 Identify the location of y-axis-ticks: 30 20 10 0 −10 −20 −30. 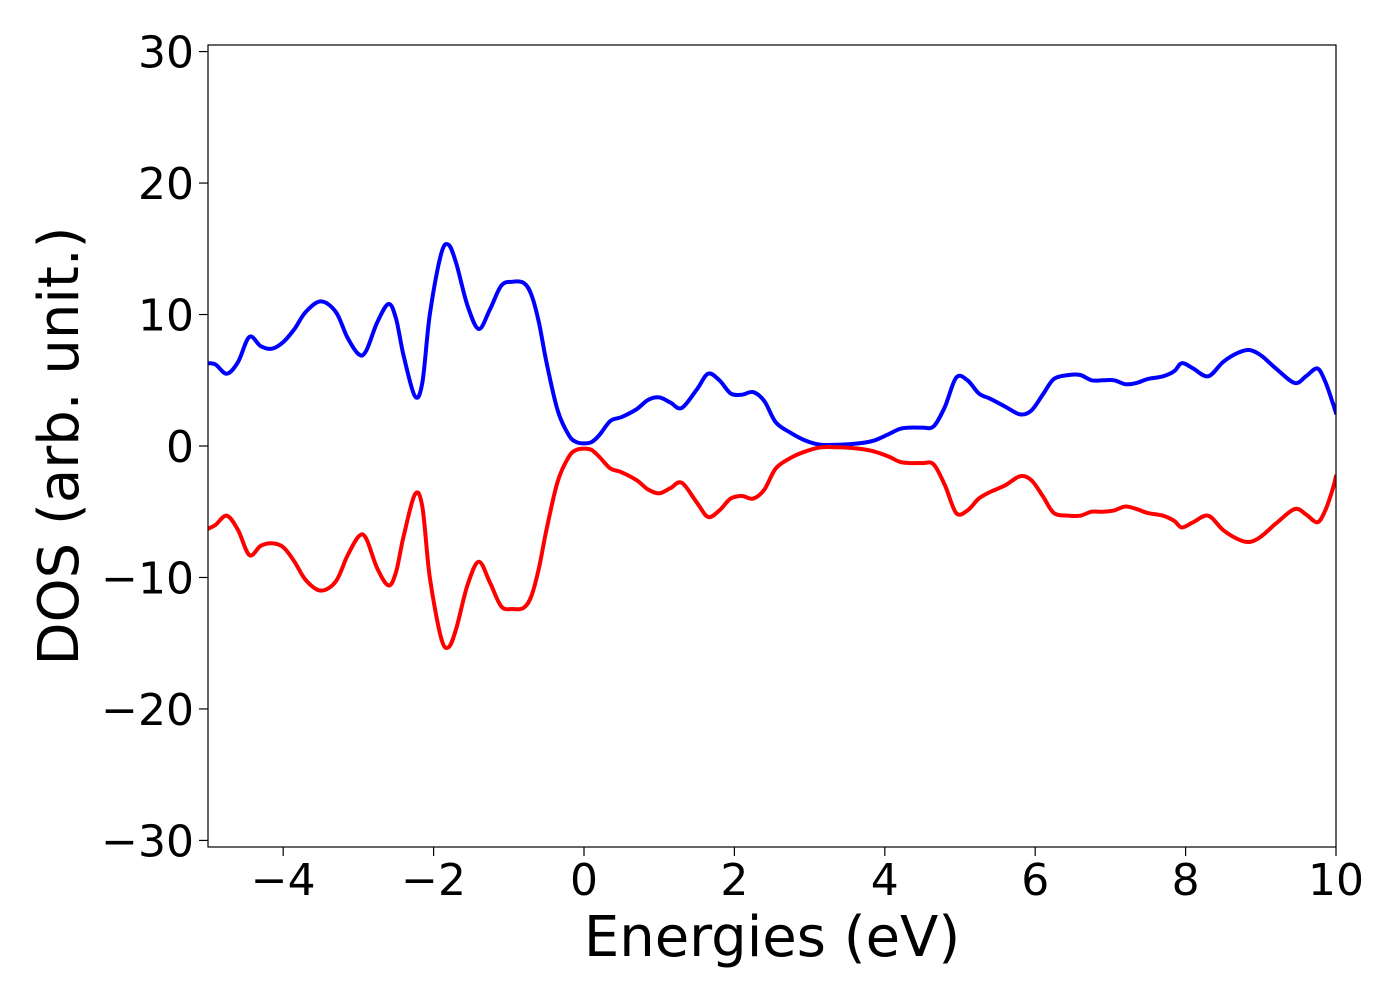
(154, 447).